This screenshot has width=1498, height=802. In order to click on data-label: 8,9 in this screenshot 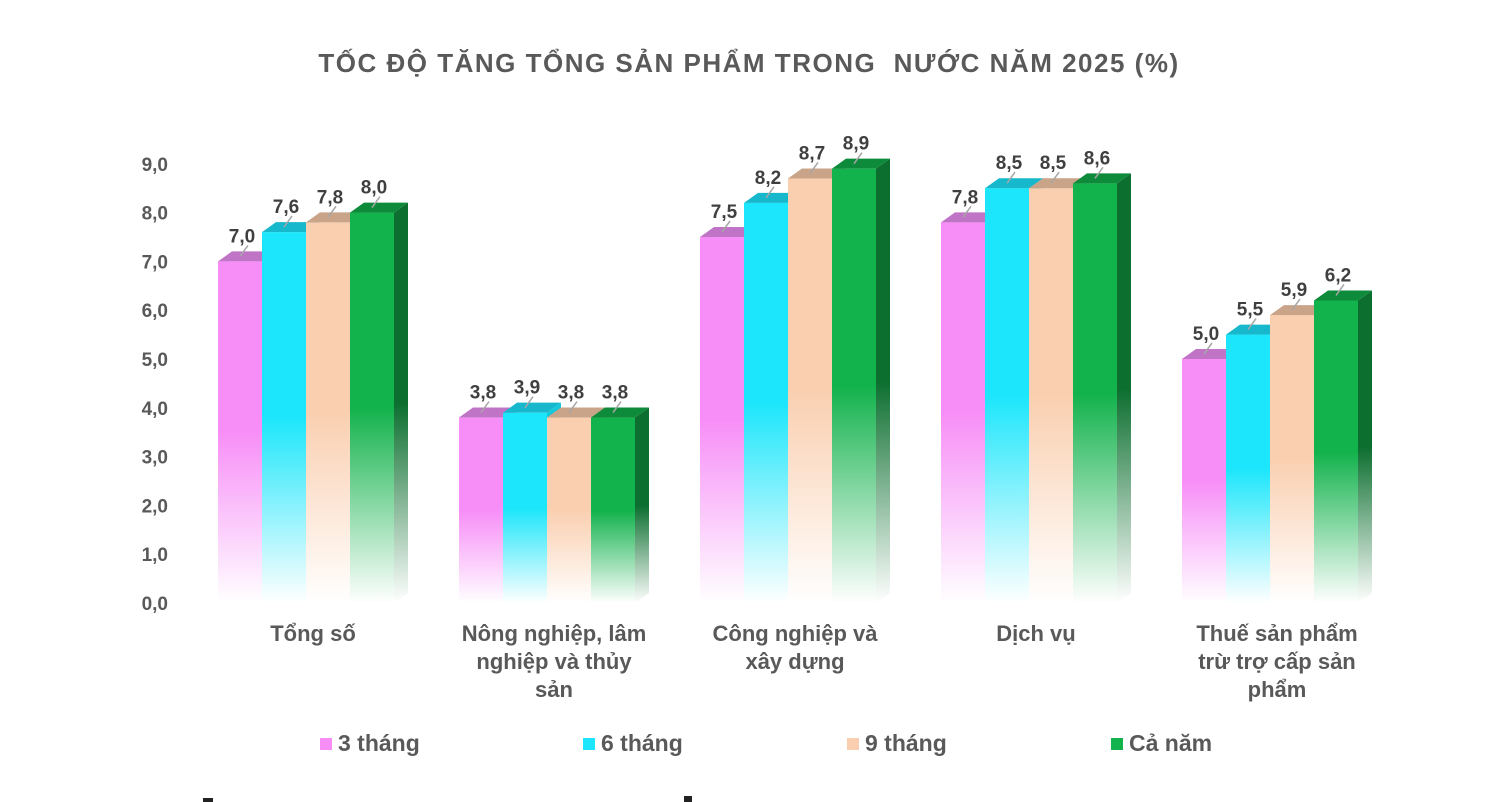, I will do `click(856, 144)`.